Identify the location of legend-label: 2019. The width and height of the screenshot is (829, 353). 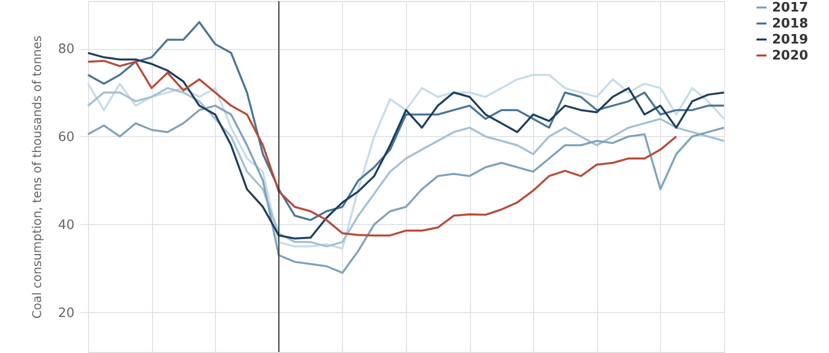
(790, 40).